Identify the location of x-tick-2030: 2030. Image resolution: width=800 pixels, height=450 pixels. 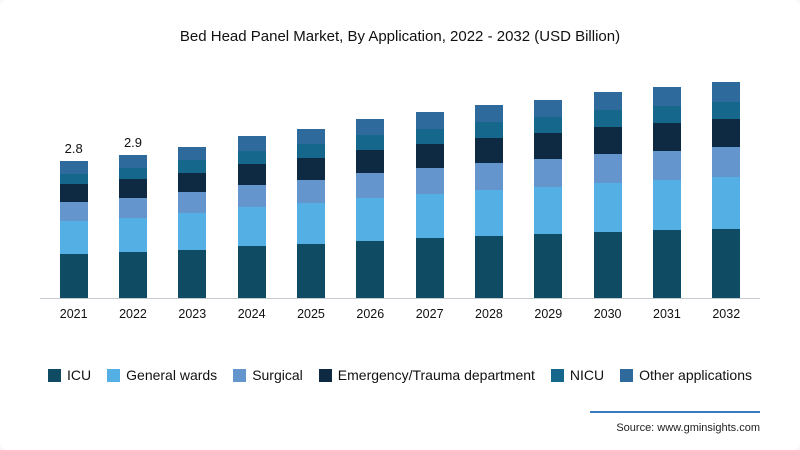
(607, 314).